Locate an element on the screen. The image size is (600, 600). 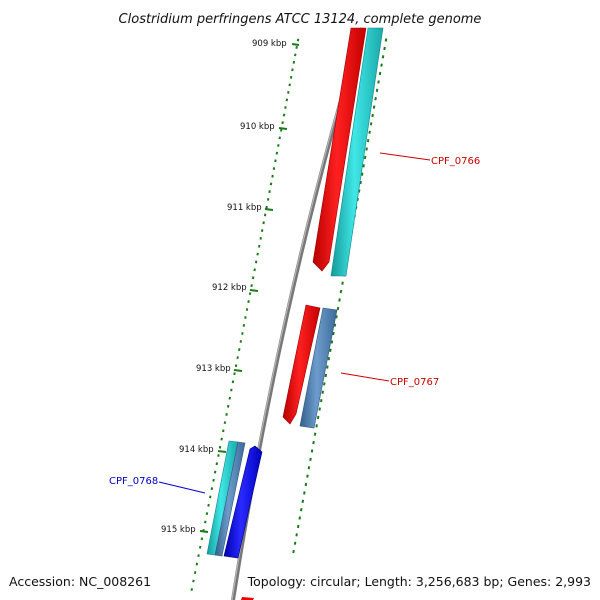
feature-cpf-0766-cds is located at coordinates (339, 149).